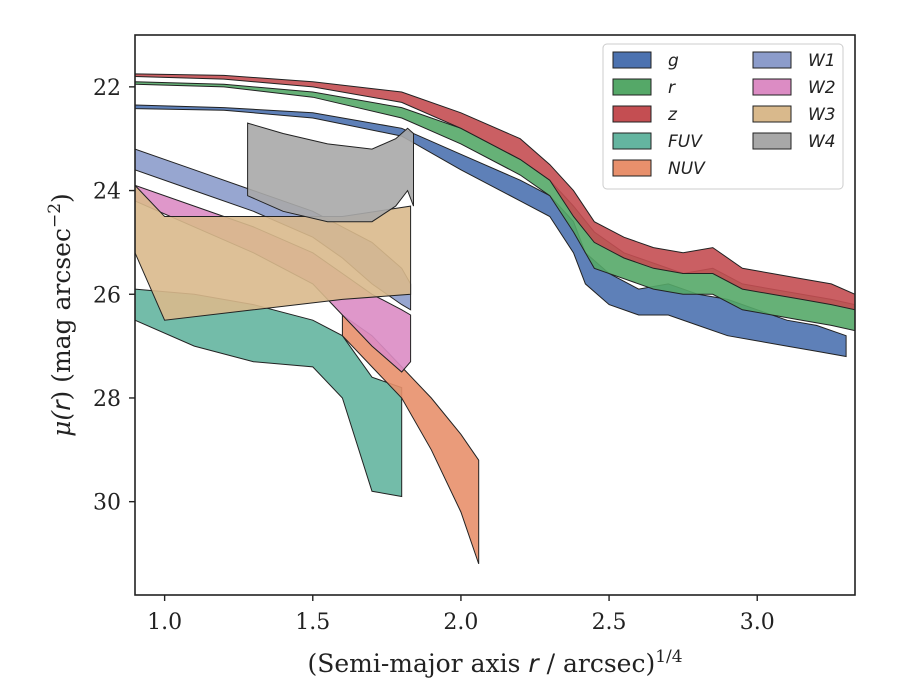 Image resolution: width=900 pixels, height=700 pixels. Describe the element at coordinates (460, 622) in the screenshot. I see `x-tick-label: 2.0` at that location.